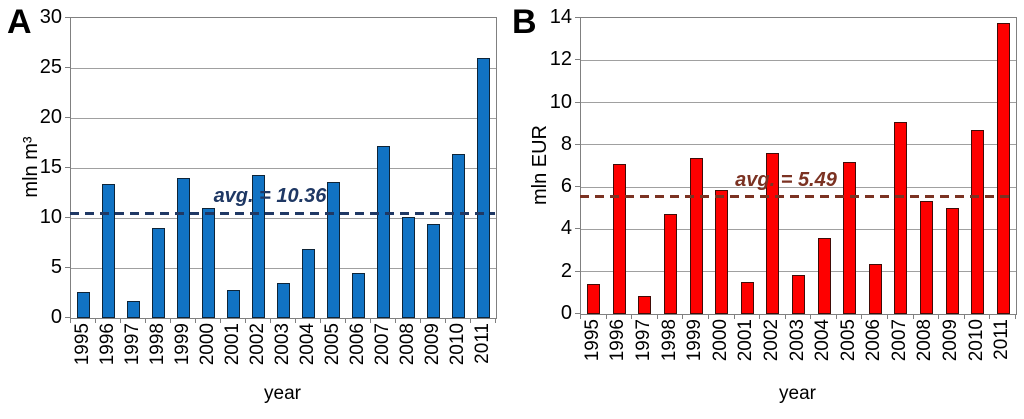  Describe the element at coordinates (158, 273) in the screenshot. I see `bar-a-1998` at that location.